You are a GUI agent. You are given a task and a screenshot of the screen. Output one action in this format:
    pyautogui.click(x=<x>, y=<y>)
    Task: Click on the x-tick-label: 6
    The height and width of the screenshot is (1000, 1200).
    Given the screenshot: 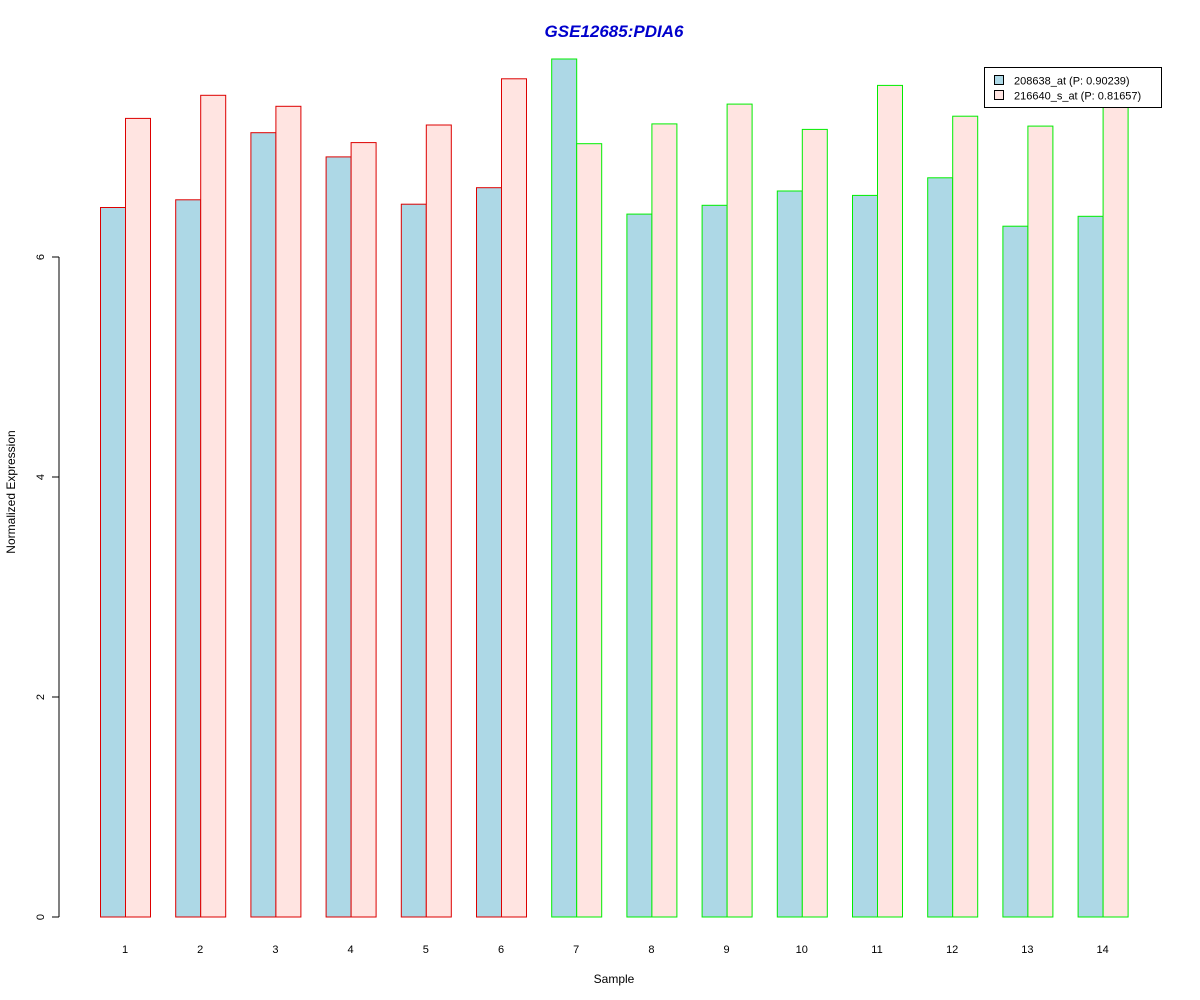 What is the action you would take?
    pyautogui.click(x=501, y=950)
    